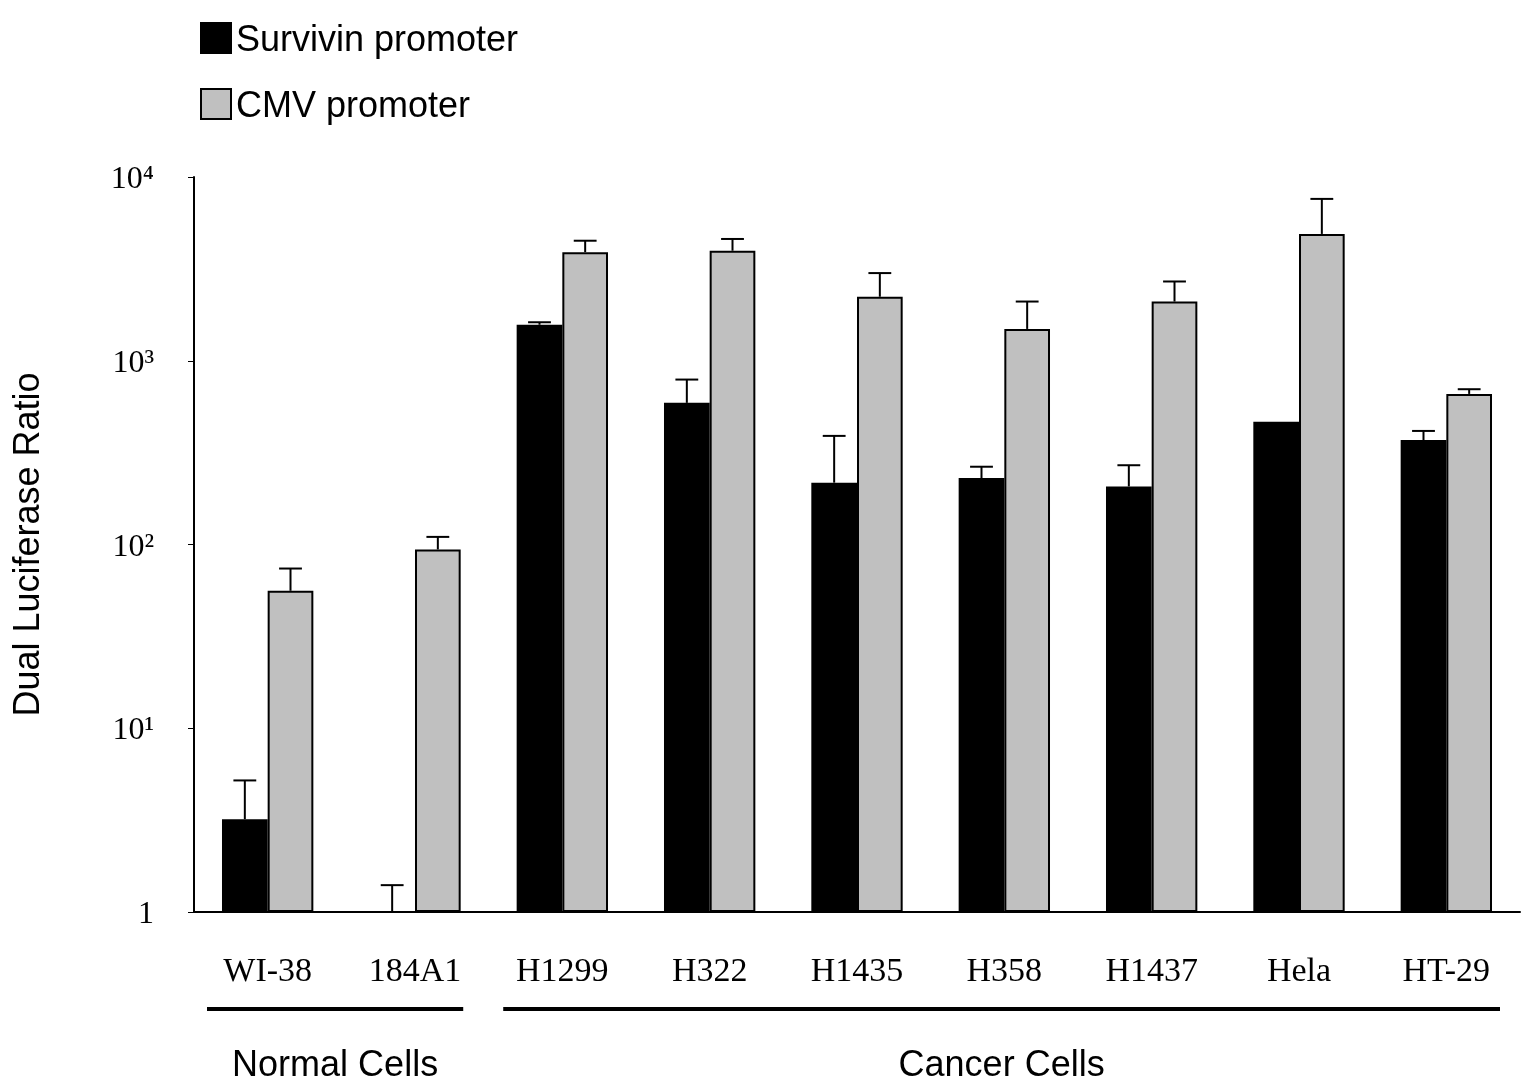 The image size is (1525, 1085). I want to click on y-tick-label: 1, so click(146, 912).